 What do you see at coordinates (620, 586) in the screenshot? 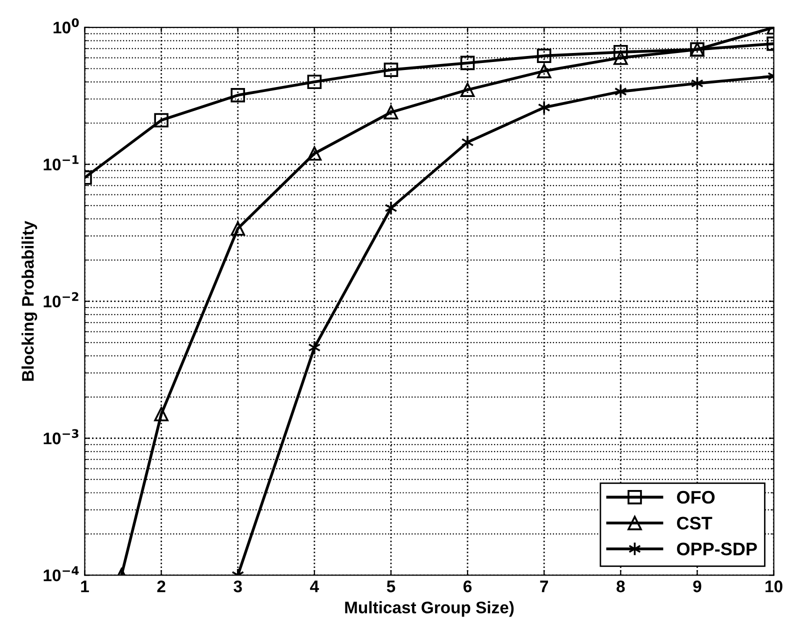
I see `x-tick-label: 8` at bounding box center [620, 586].